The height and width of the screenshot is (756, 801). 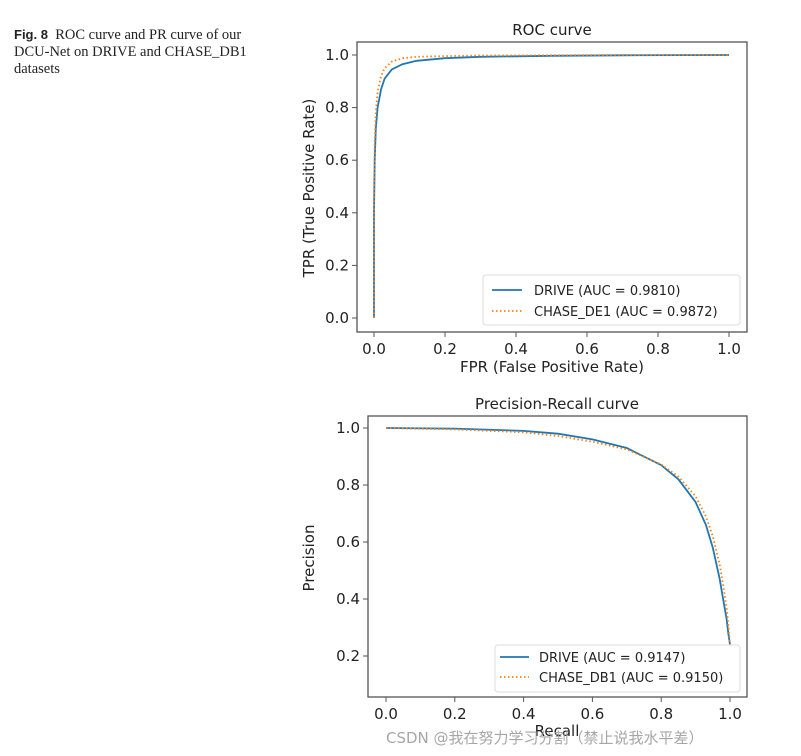 I want to click on roc-legend-chase-label: CHASE_DE1 (AUC = 0.9872), so click(x=626, y=312).